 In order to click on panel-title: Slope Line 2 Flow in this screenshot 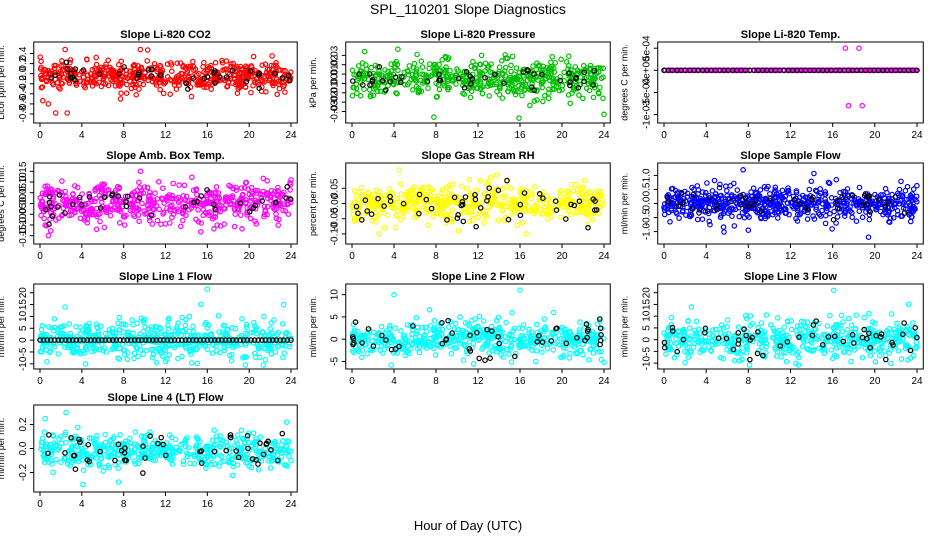, I will do `click(478, 277)`.